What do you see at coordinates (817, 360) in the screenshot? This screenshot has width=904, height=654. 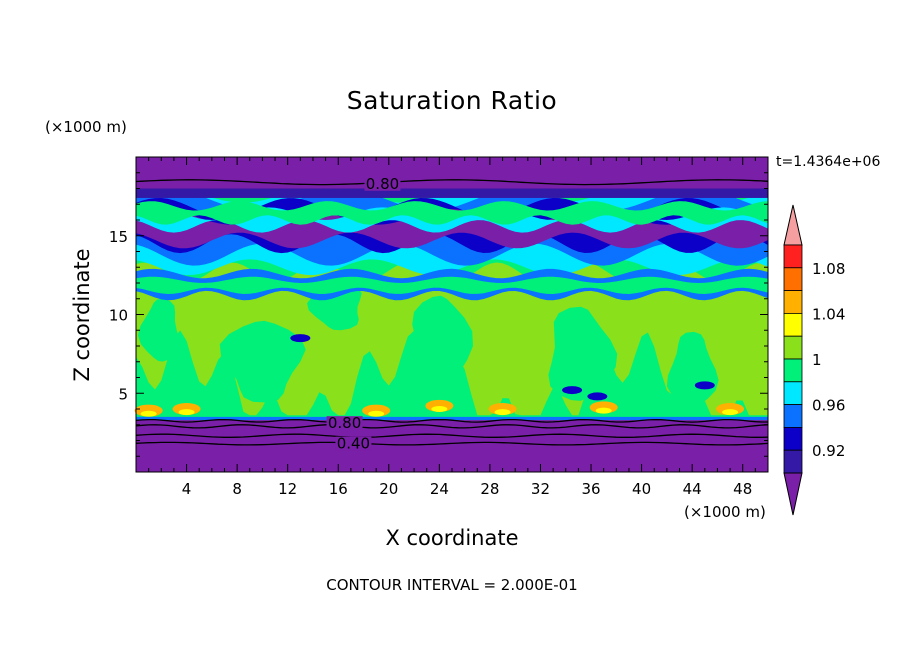 I see `colorbar-label: 1` at bounding box center [817, 360].